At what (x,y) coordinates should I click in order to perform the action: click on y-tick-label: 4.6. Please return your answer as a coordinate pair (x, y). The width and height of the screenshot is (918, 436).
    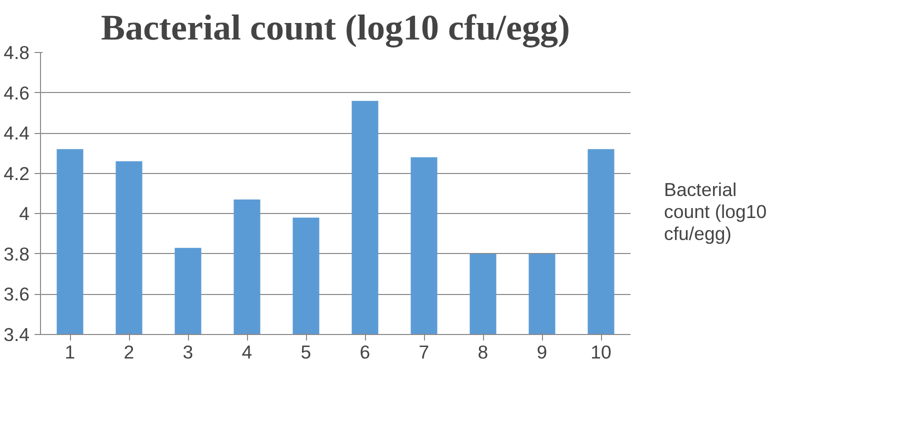
    Looking at the image, I should click on (17, 93).